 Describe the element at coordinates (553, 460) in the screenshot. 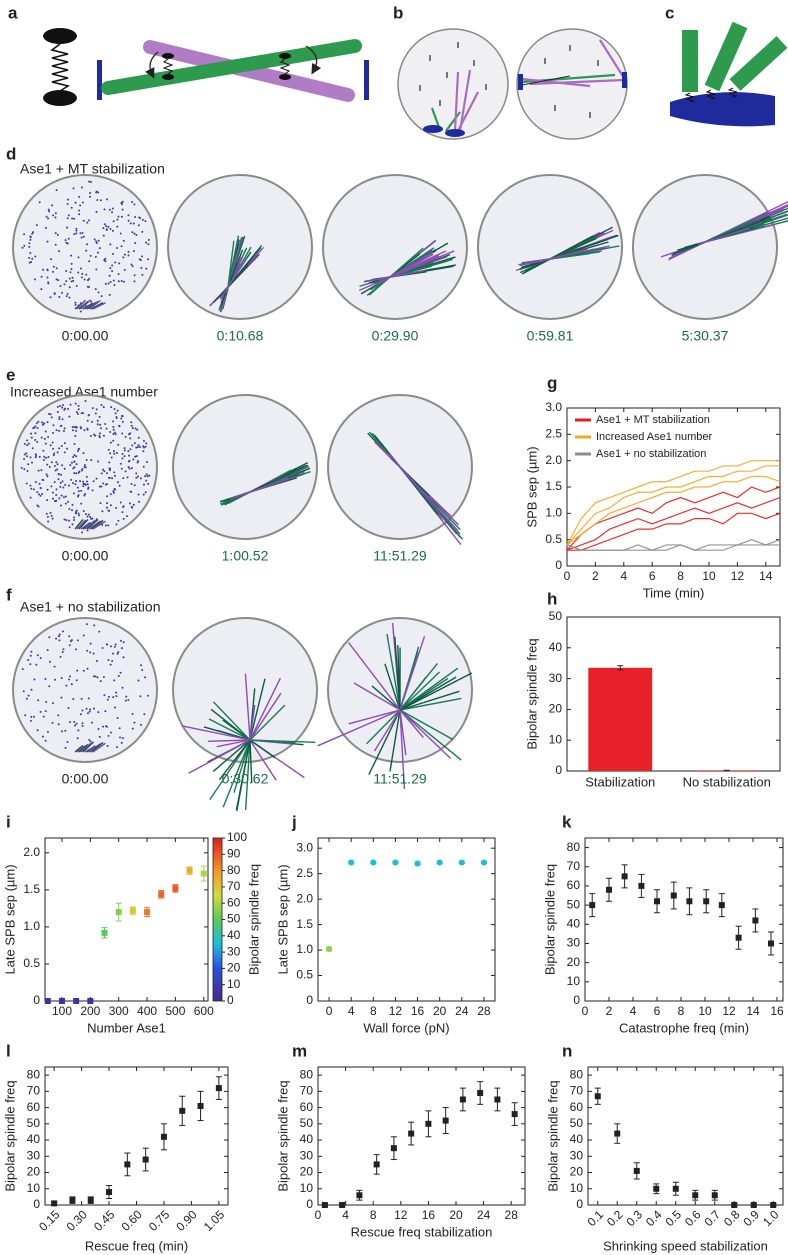

I see `y-tick-label: 2.0` at that location.